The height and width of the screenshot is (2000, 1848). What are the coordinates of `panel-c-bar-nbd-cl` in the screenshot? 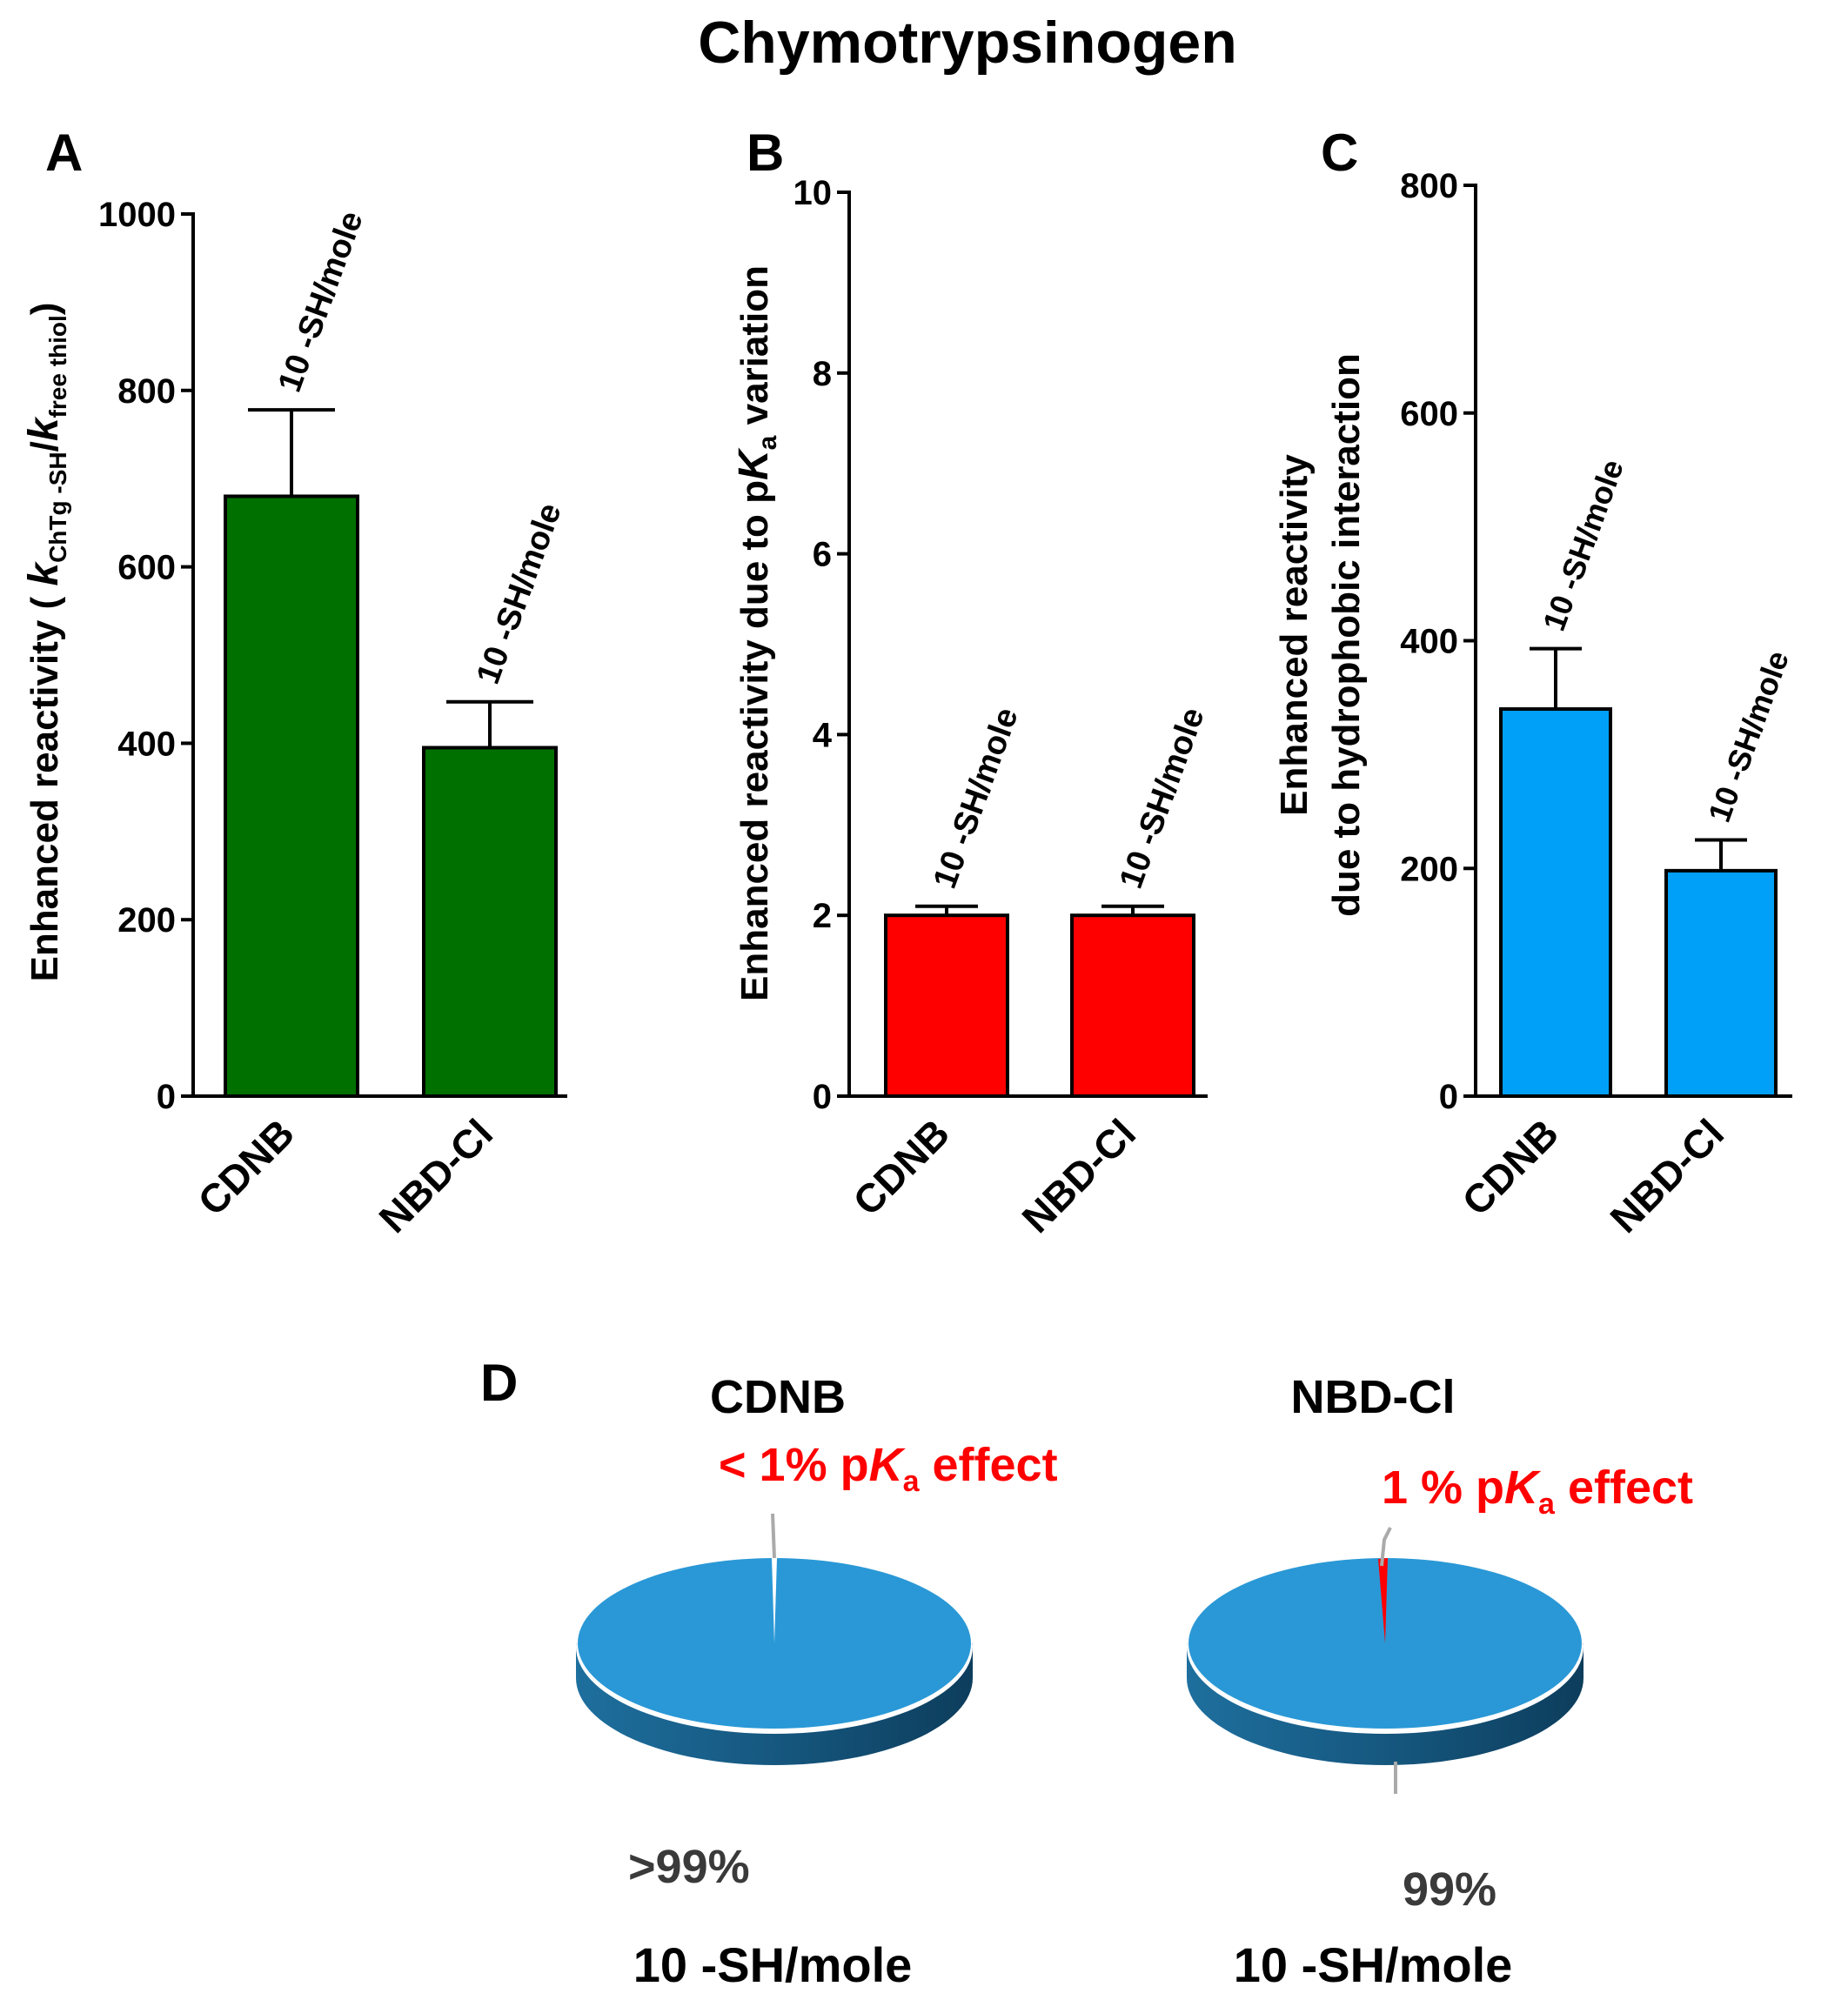 It's located at (1721, 983).